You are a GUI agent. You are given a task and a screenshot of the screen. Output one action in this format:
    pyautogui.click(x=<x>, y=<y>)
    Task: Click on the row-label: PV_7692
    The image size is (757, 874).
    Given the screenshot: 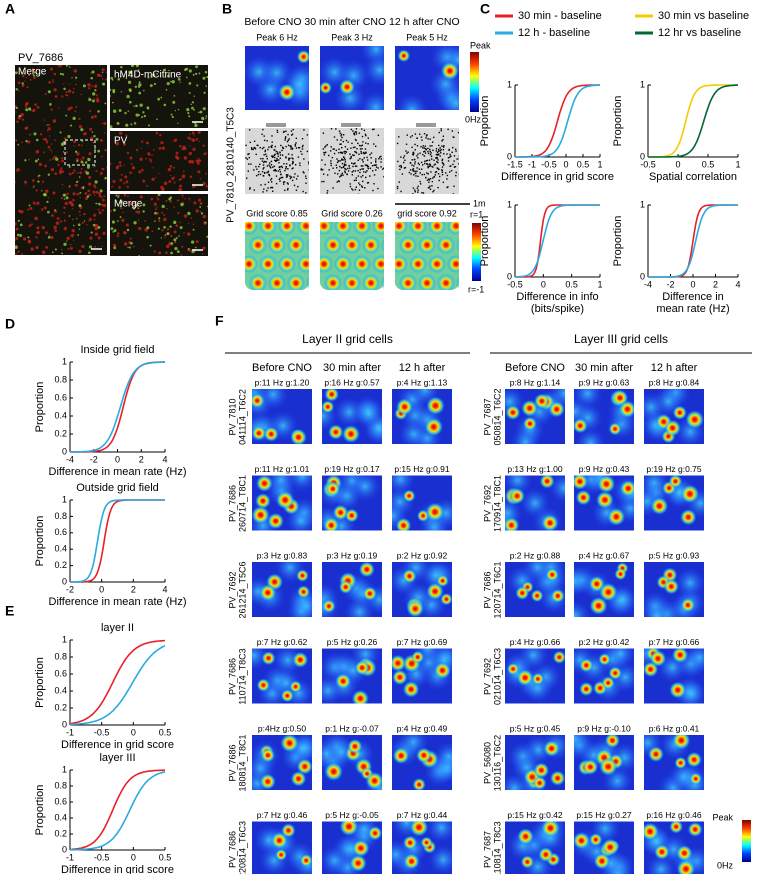 What is the action you would take?
    pyautogui.click(x=487, y=503)
    